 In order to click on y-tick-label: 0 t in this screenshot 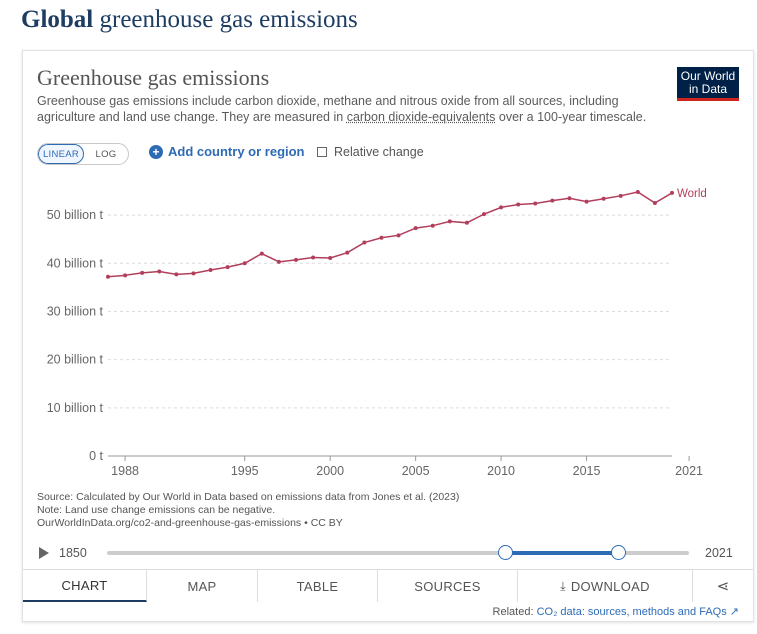, I will do `click(96, 456)`.